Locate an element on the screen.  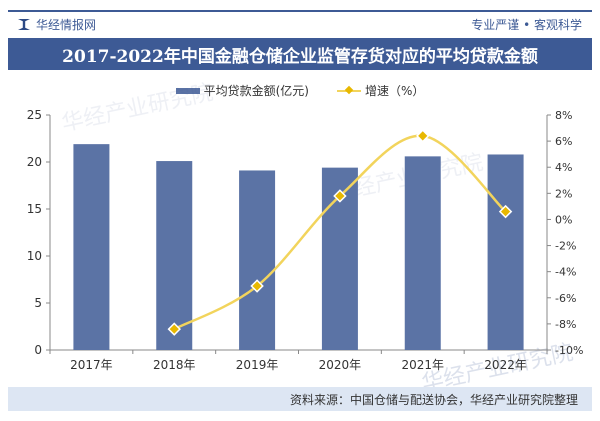
x-tick-label: 2020年 is located at coordinates (340, 365).